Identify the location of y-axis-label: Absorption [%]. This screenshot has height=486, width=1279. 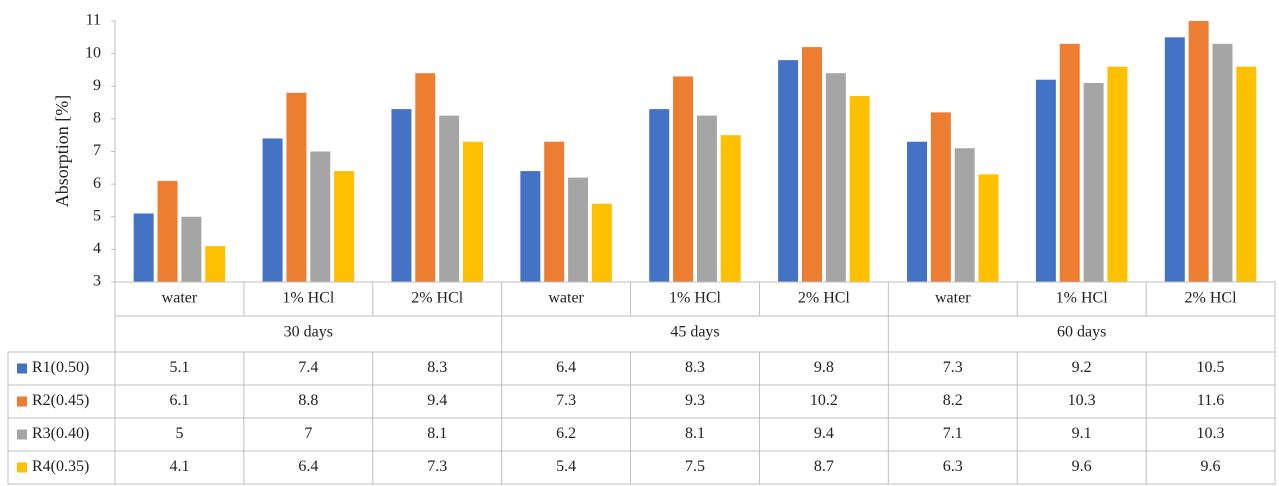
(62, 151).